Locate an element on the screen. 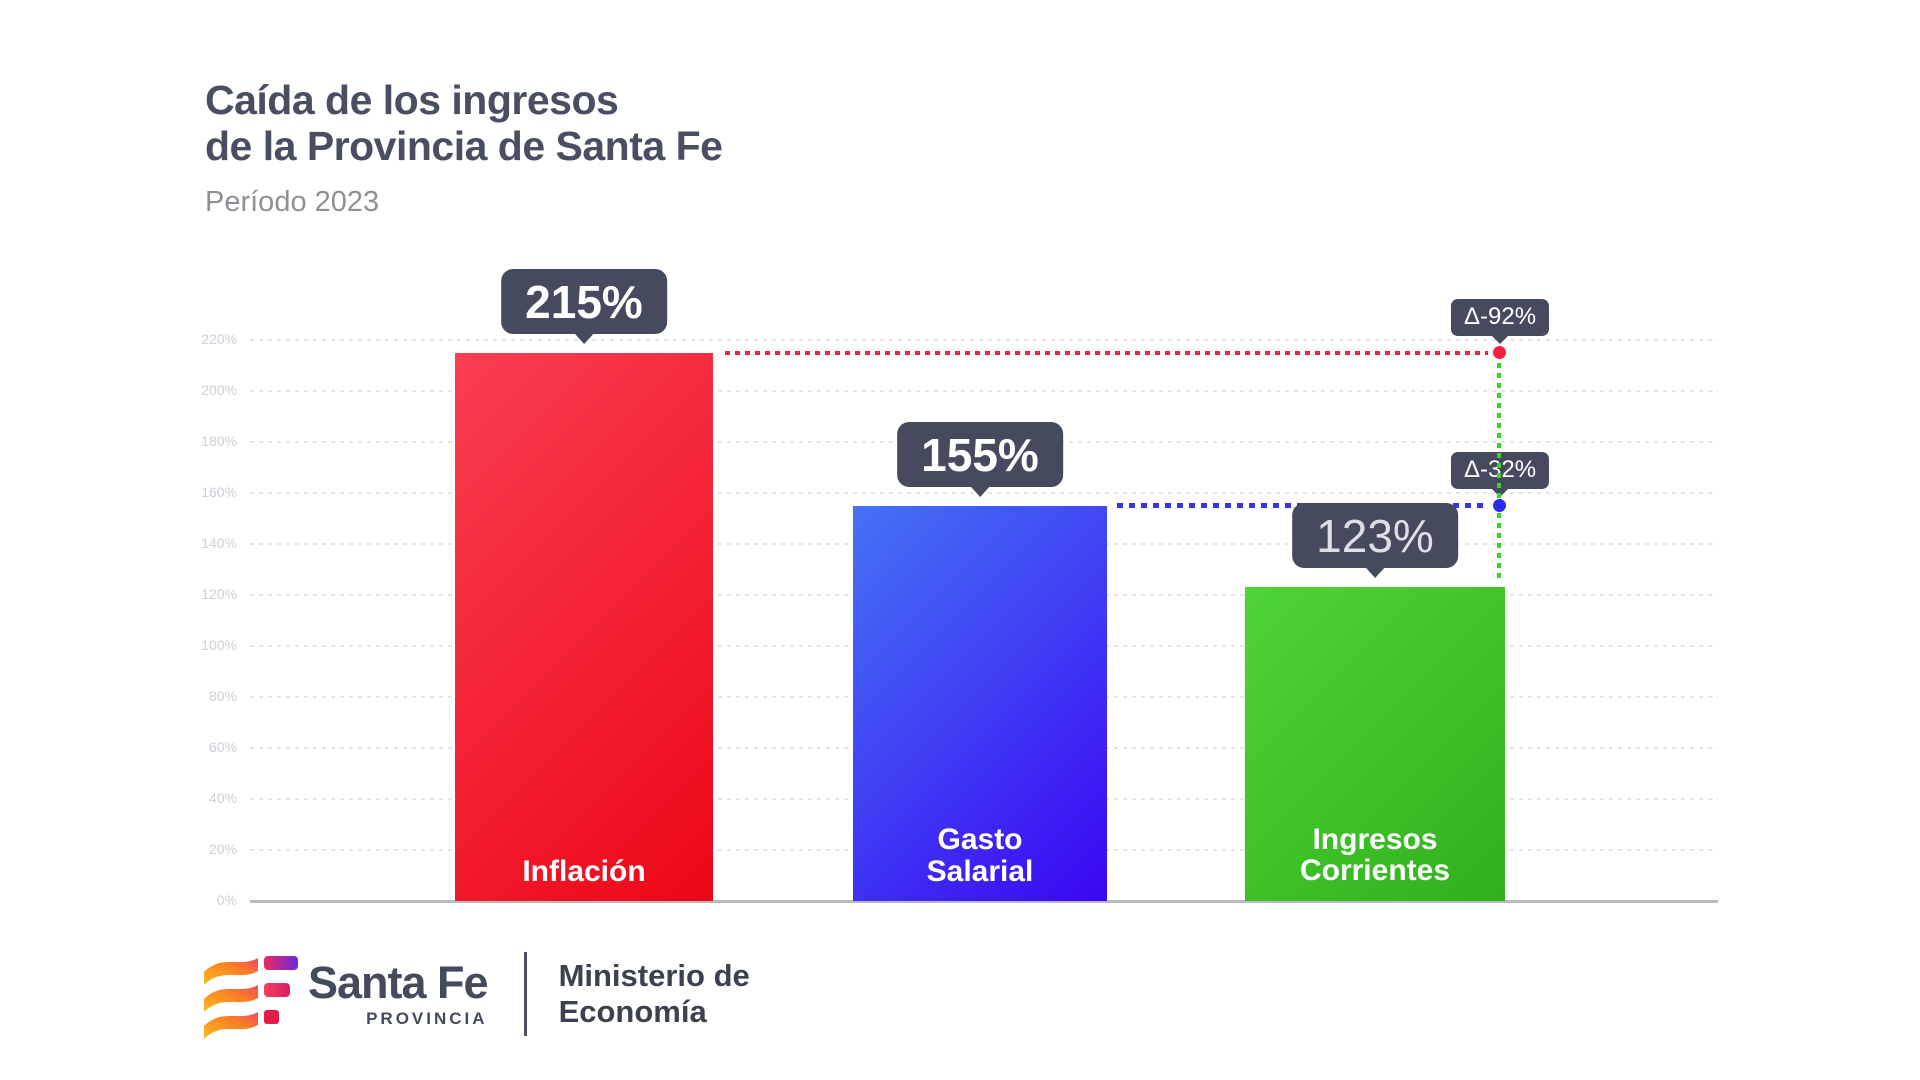 Image resolution: width=1920 pixels, height=1080 pixels. bar-ingresos-corrientes: Ingresos Corrientes is located at coordinates (1375, 744).